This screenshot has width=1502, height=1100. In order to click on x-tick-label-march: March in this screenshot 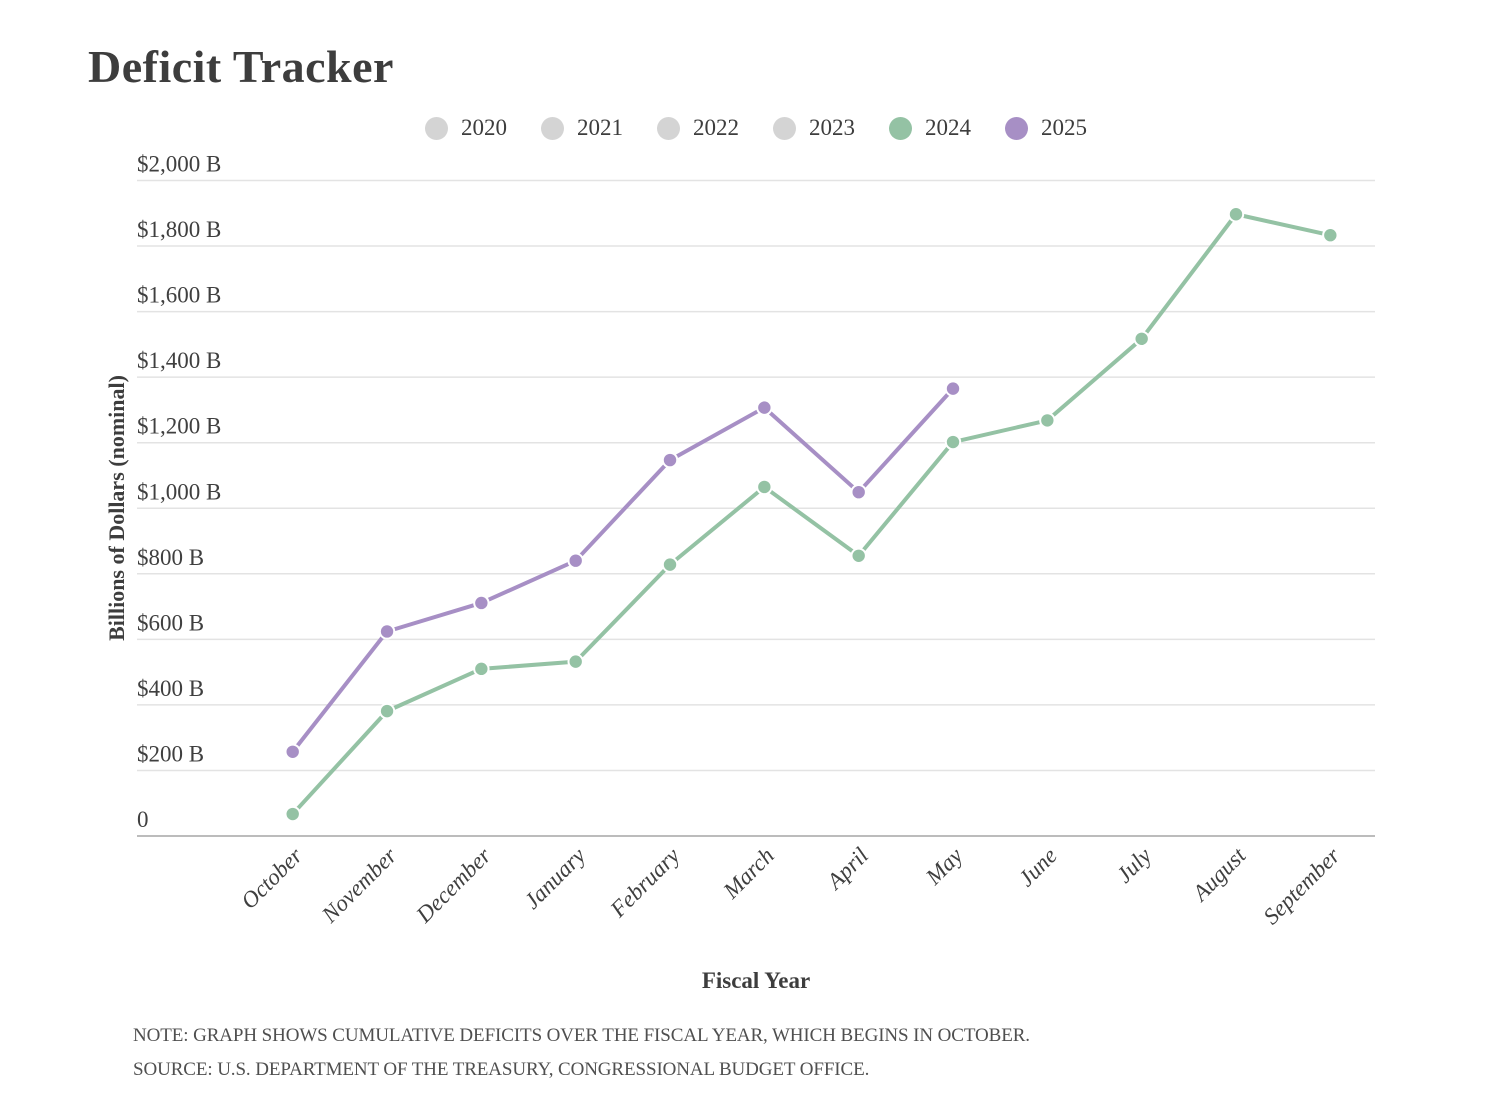, I will do `click(748, 873)`.